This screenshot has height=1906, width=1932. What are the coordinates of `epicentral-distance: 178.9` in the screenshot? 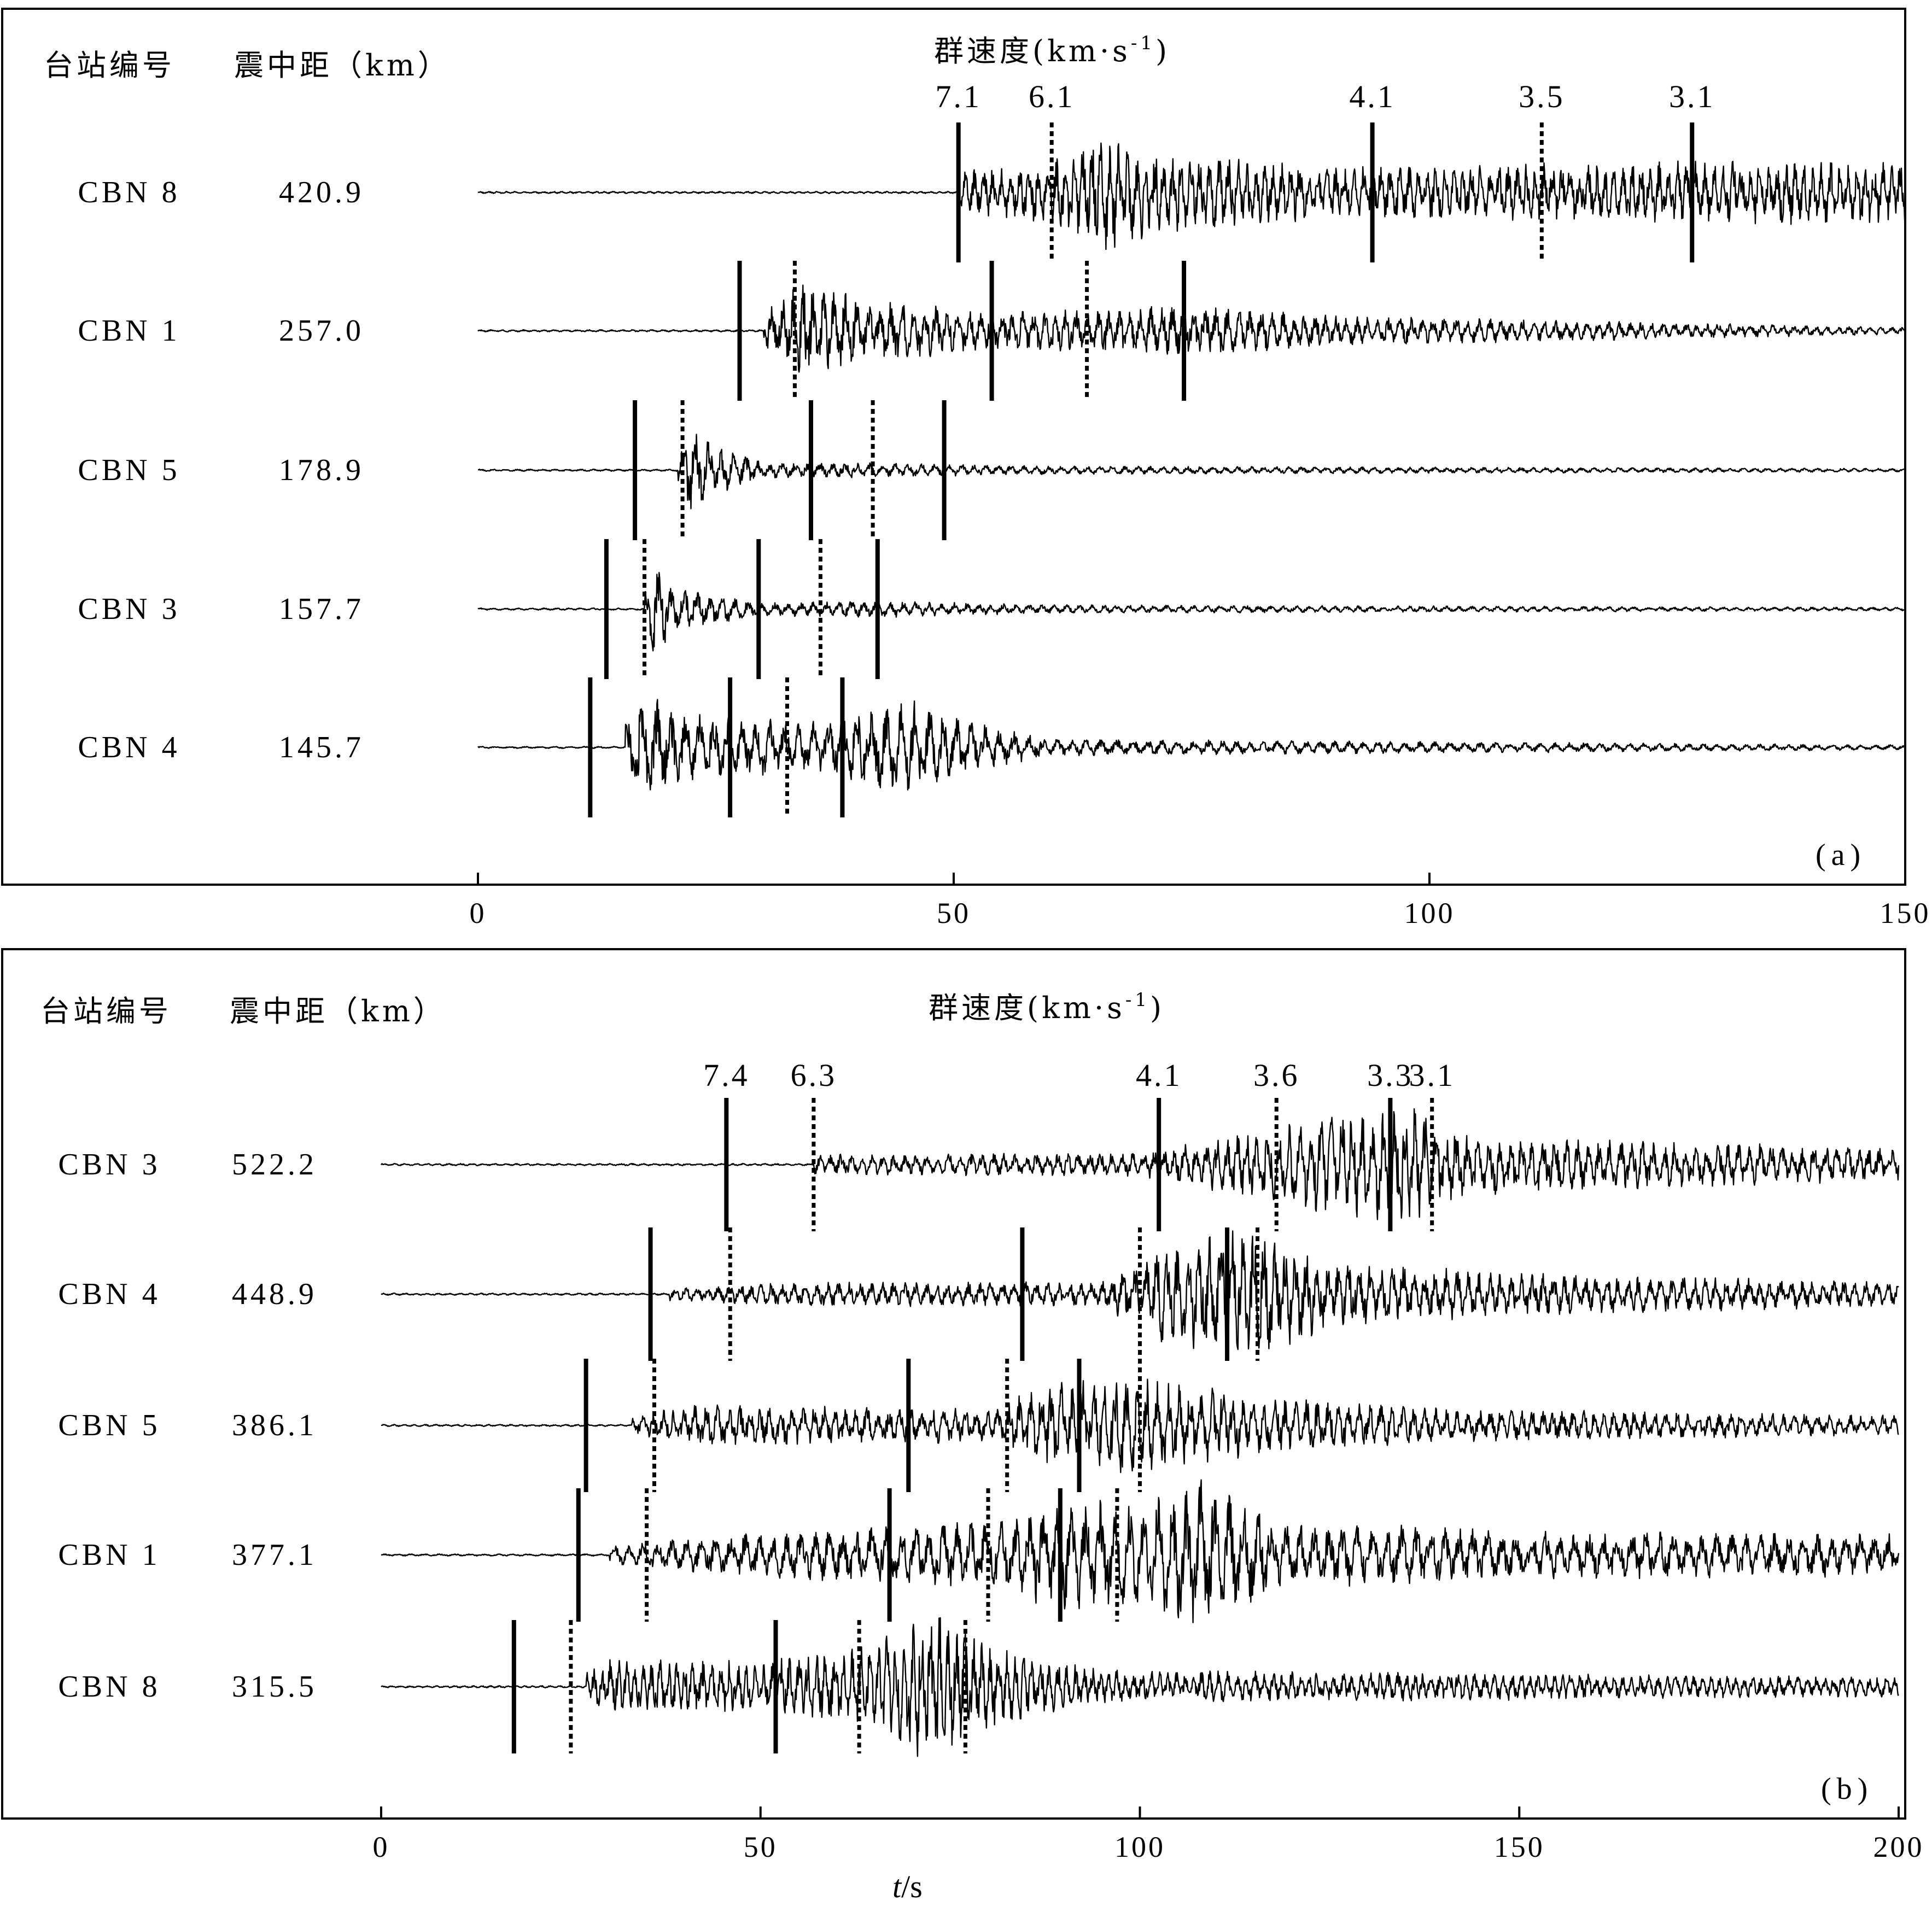 It's located at (321, 470).